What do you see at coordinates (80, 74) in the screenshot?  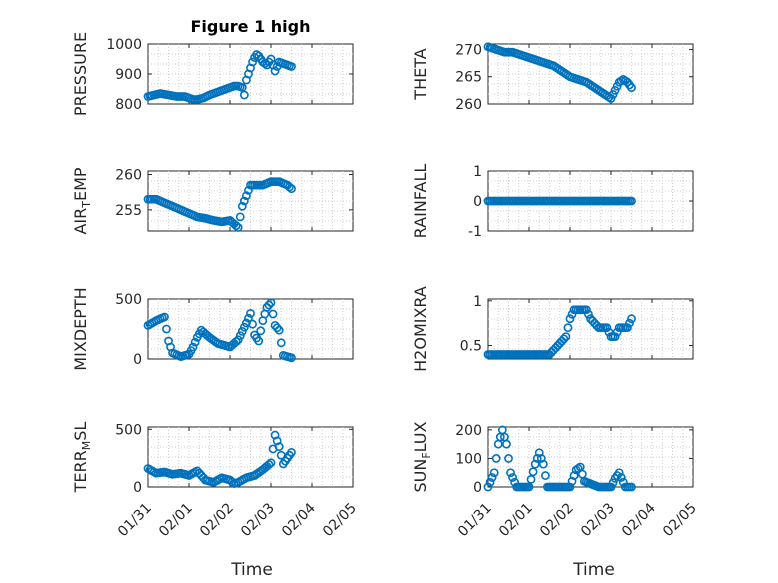 I see `y-axis-label-pressure: PRESSURE` at bounding box center [80, 74].